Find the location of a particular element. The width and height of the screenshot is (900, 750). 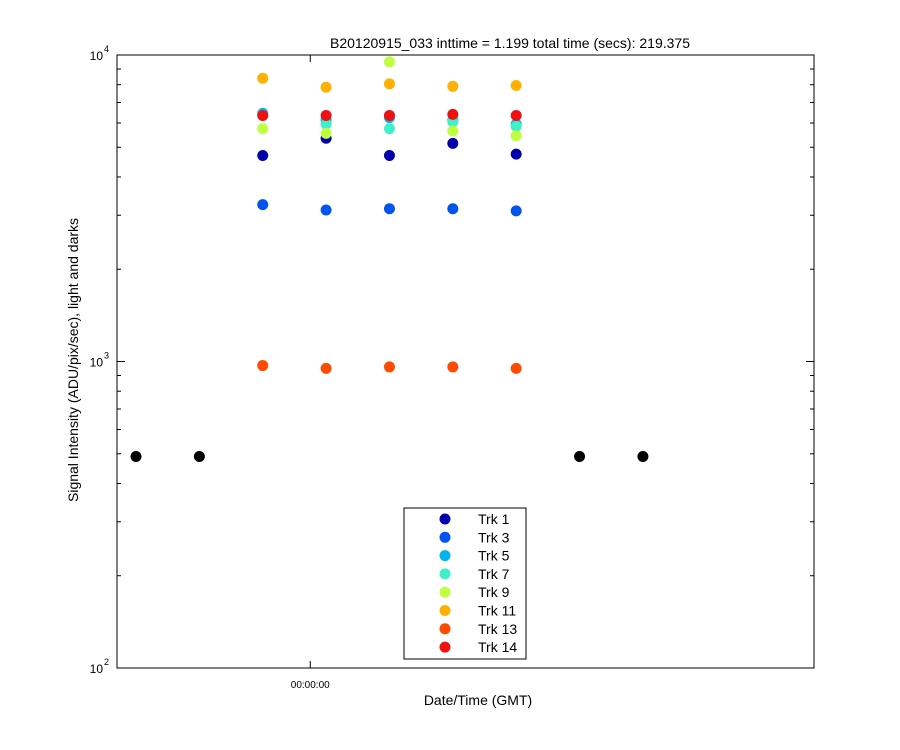

legend-label: Trk 9 is located at coordinates (494, 592).